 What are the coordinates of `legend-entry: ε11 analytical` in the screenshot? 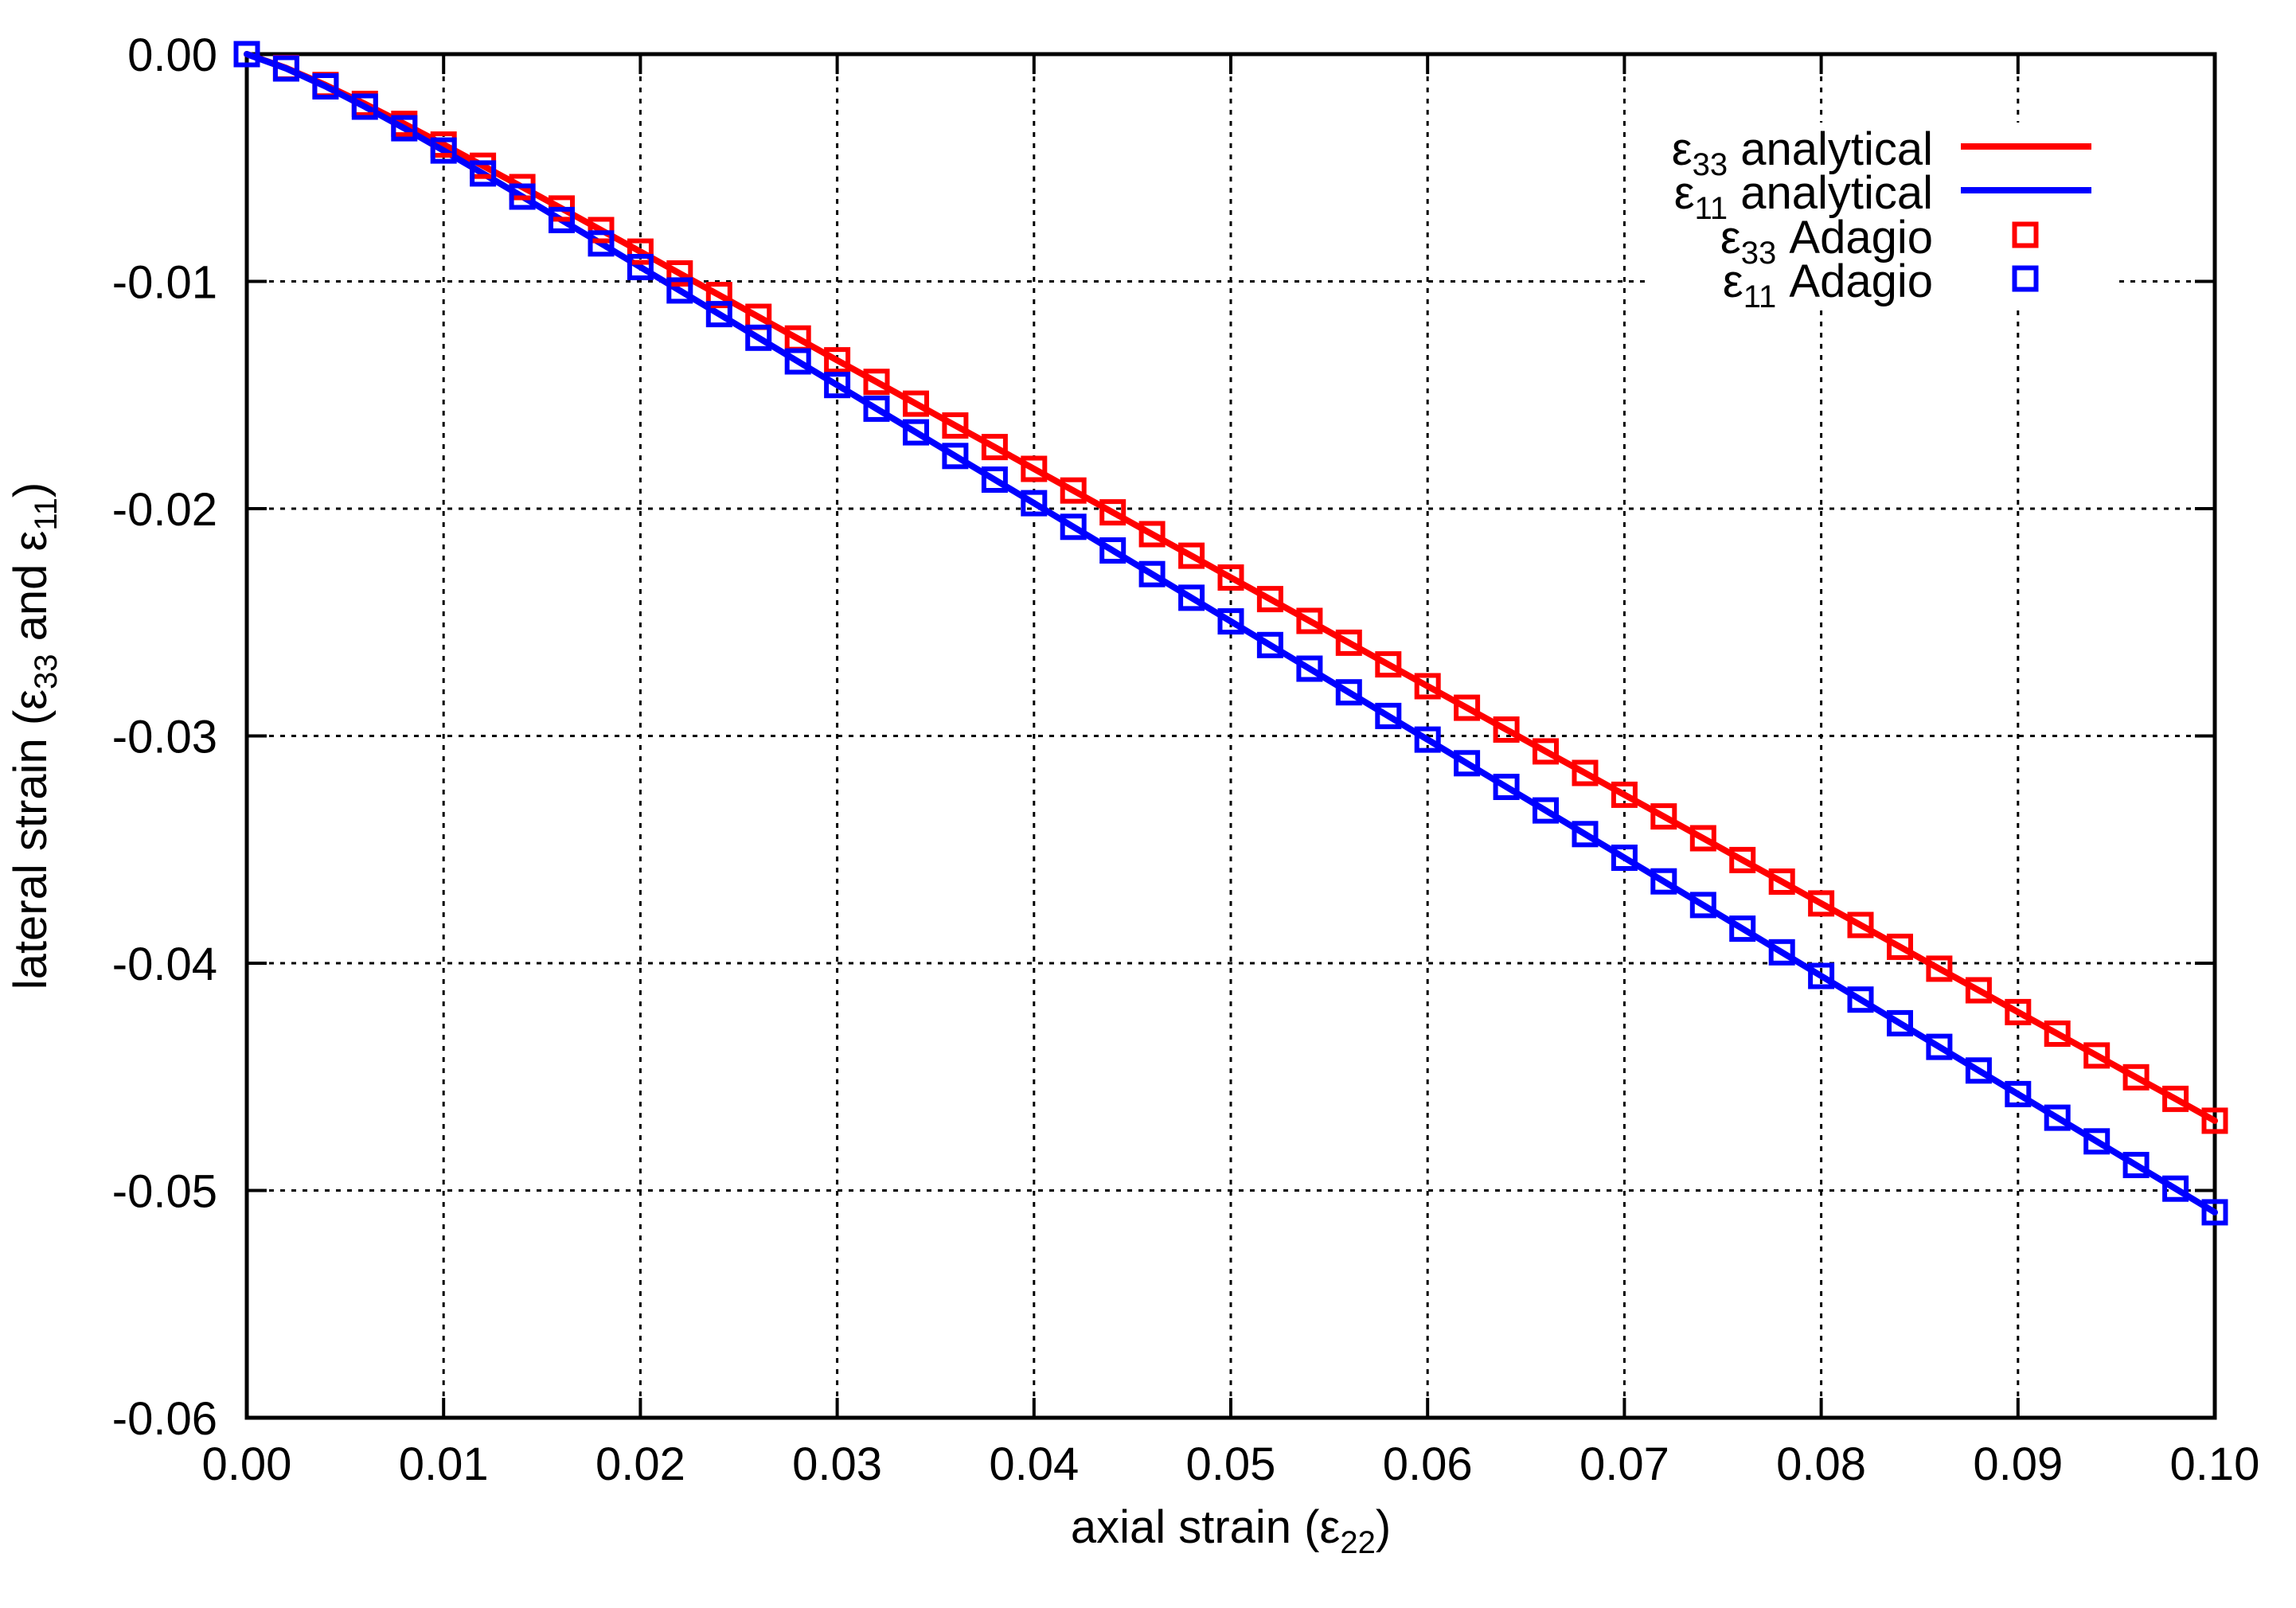 It's located at (1882, 197).